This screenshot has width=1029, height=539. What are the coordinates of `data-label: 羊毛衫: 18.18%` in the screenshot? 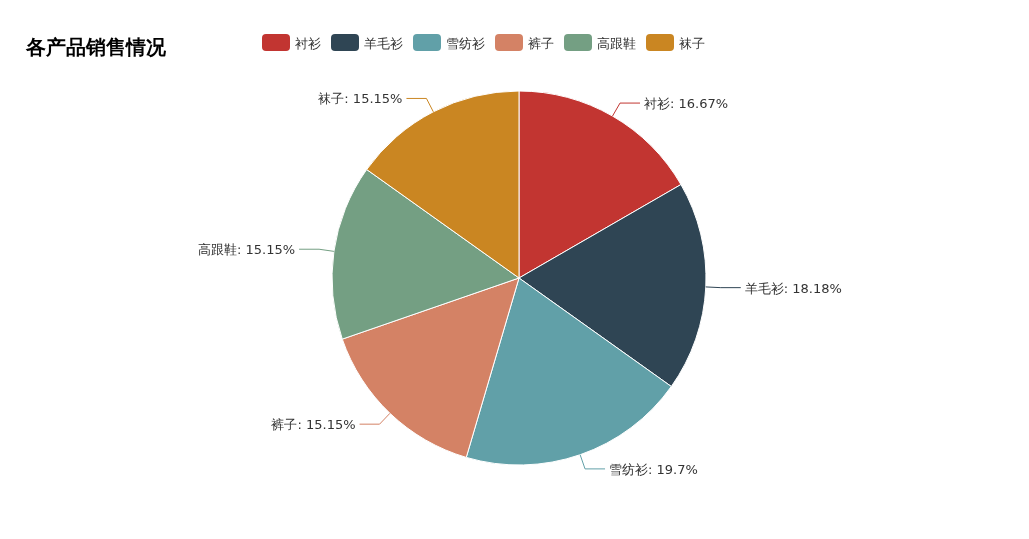 It's located at (793, 288).